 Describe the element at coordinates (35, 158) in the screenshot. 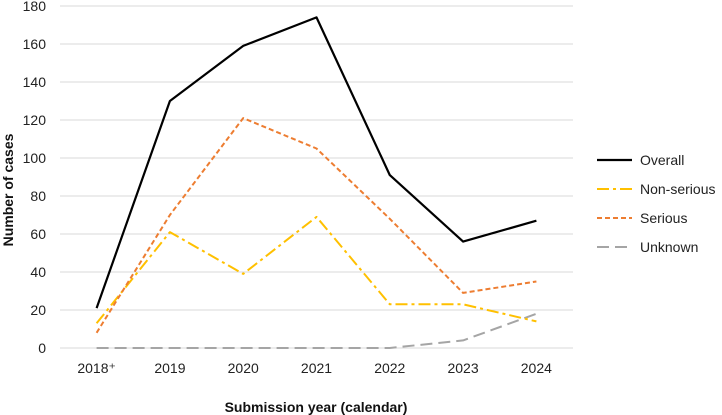

I see `y-tick-label: 100` at that location.